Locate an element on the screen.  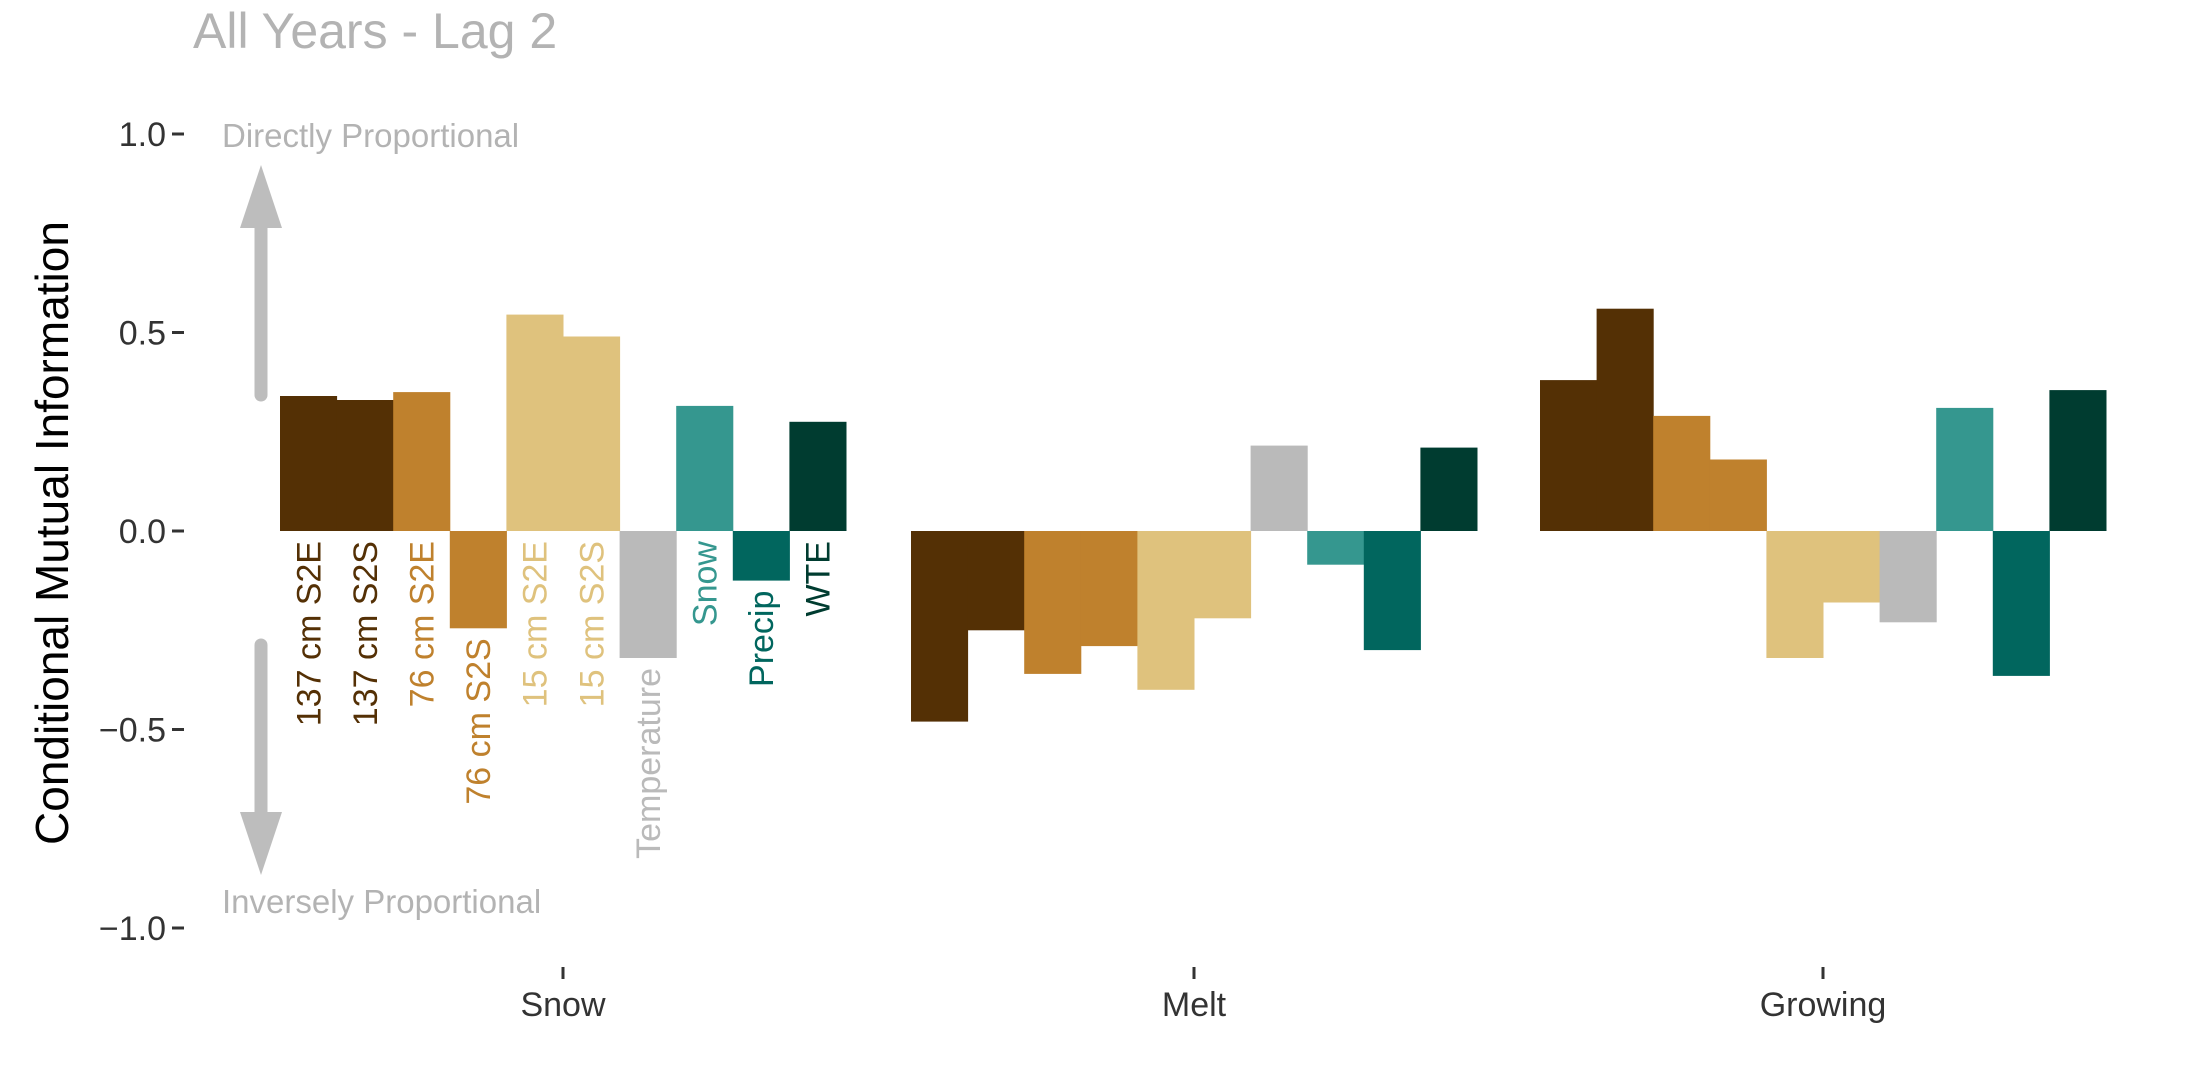
series-label: 15 cm S2E is located at coordinates (536, 624).